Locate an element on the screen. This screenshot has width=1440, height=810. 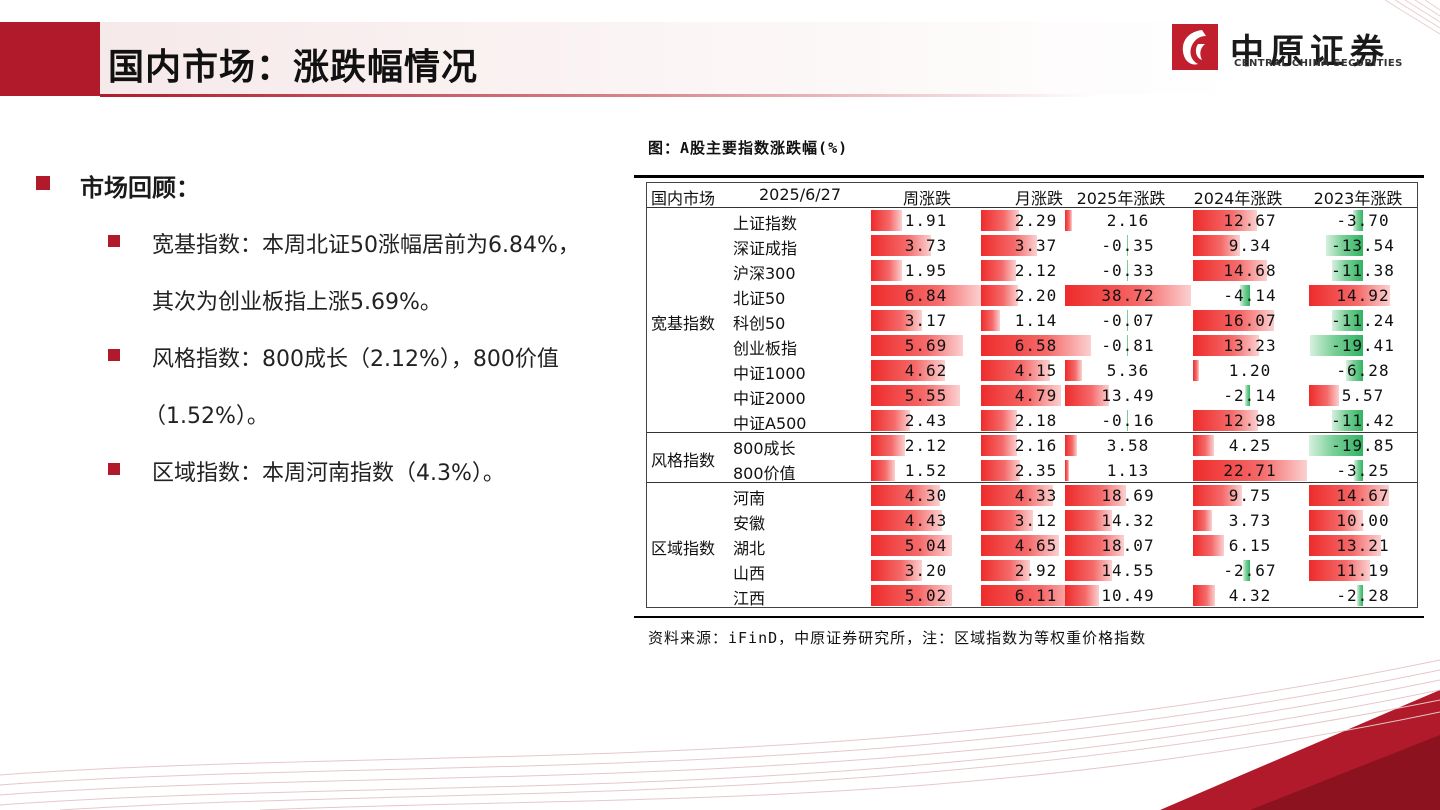
cell-value: 2.20 is located at coordinates (1036, 295).